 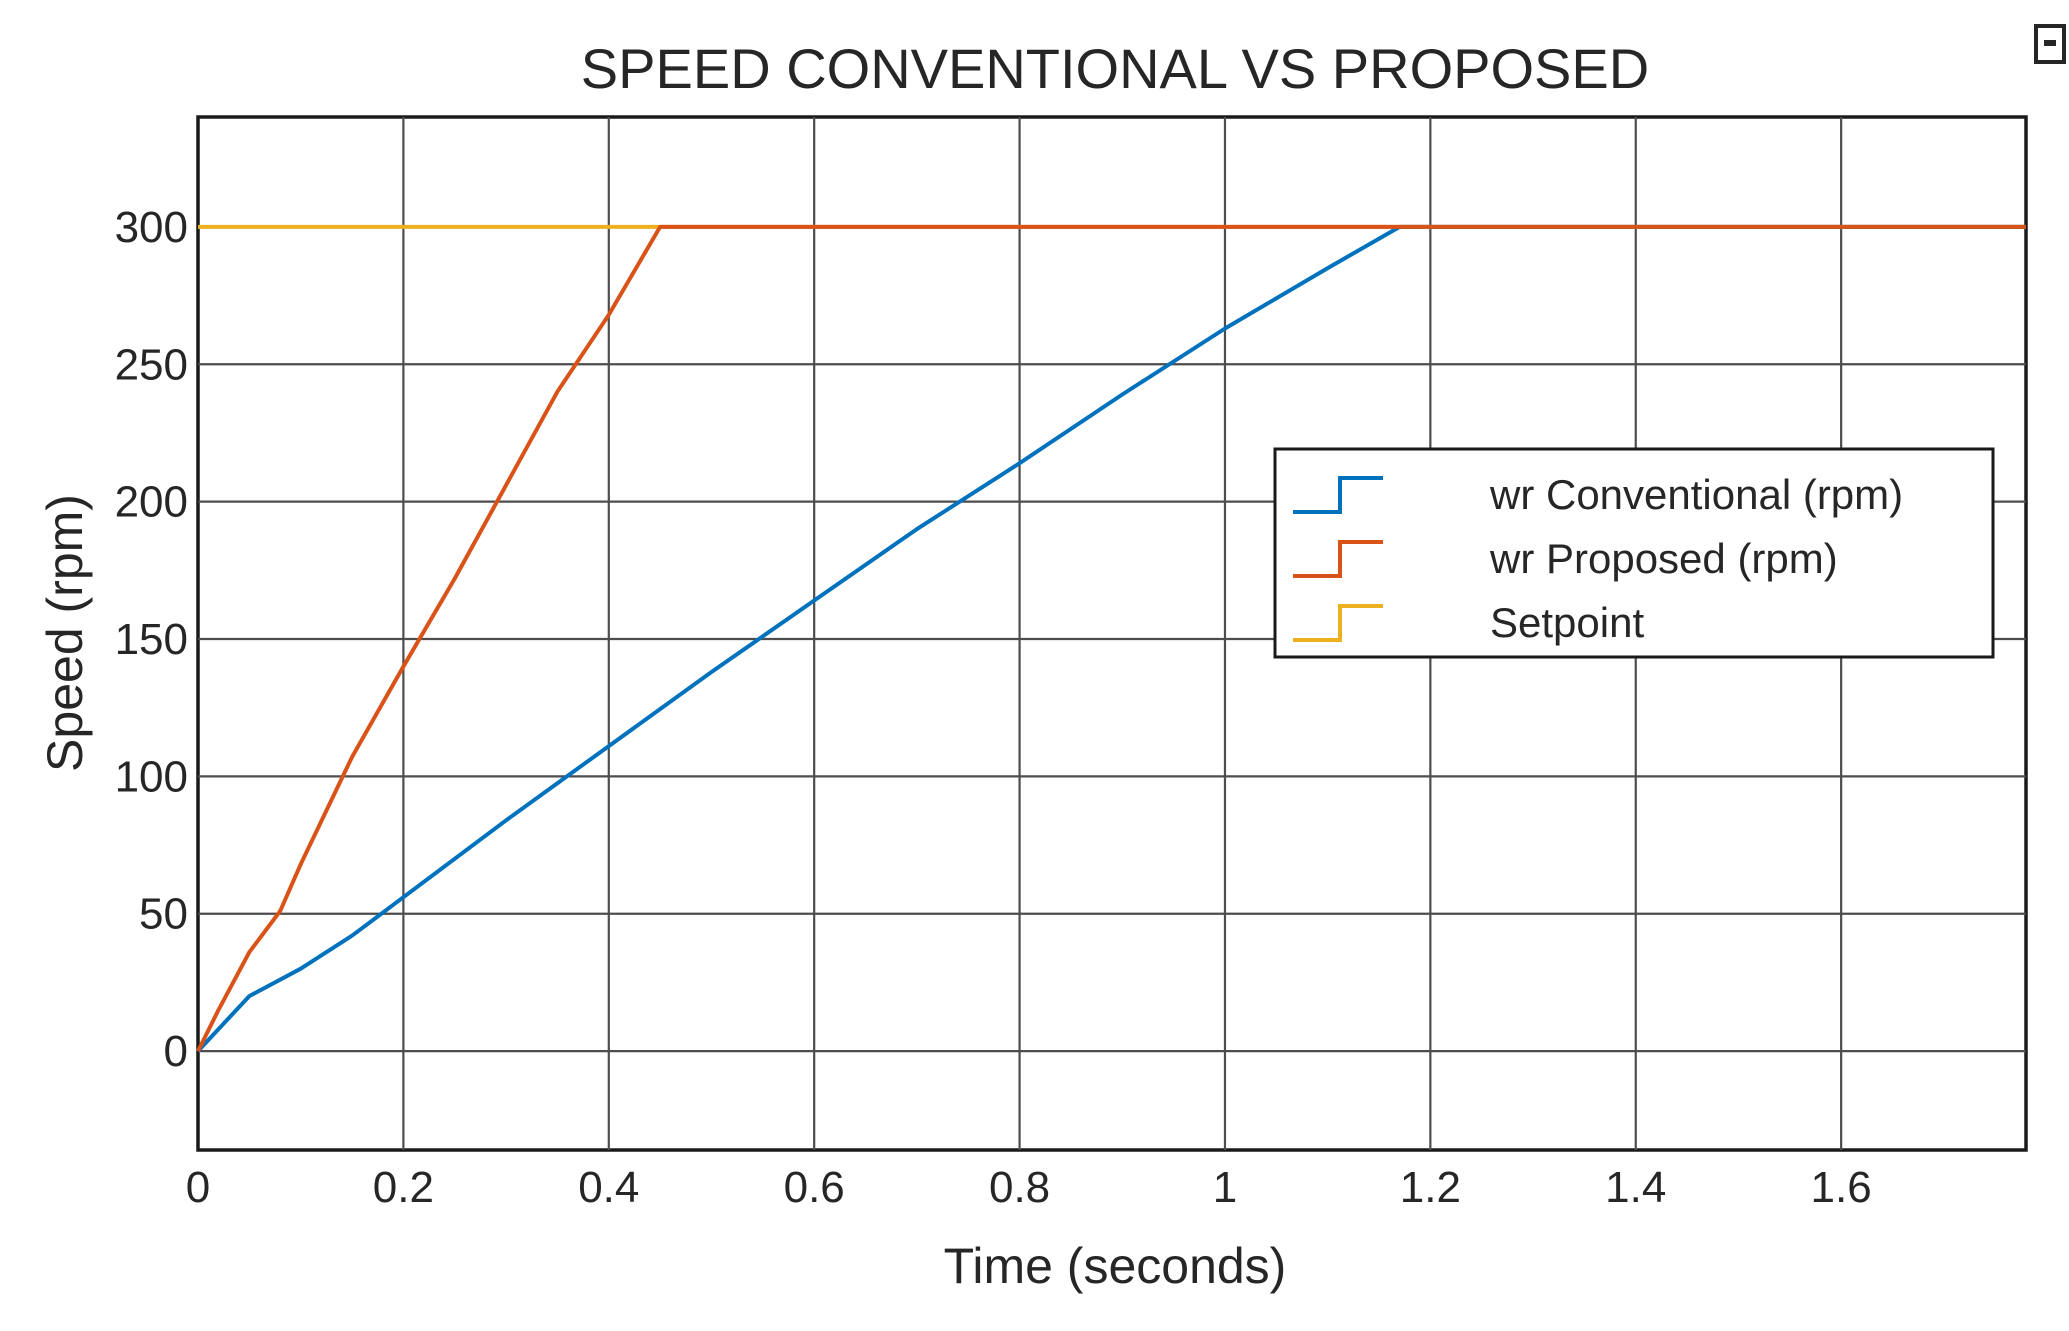 I want to click on y-tick-label: 200, so click(x=151, y=502).